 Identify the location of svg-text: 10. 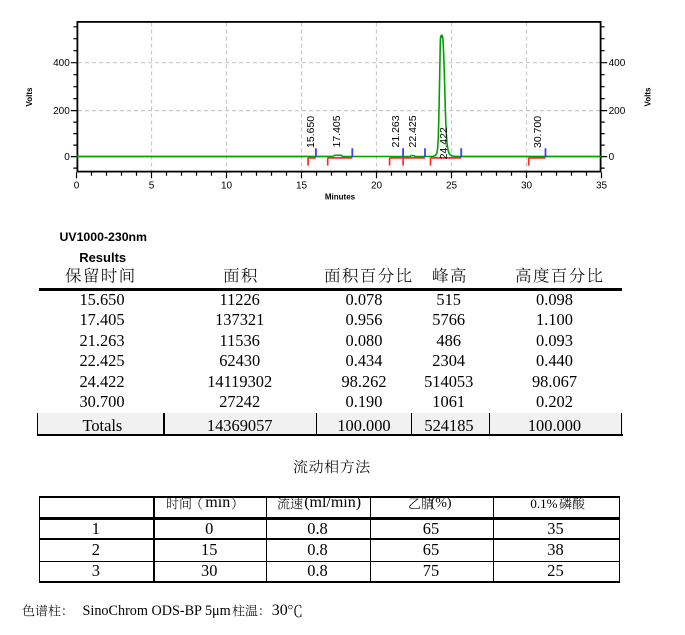
(227, 185).